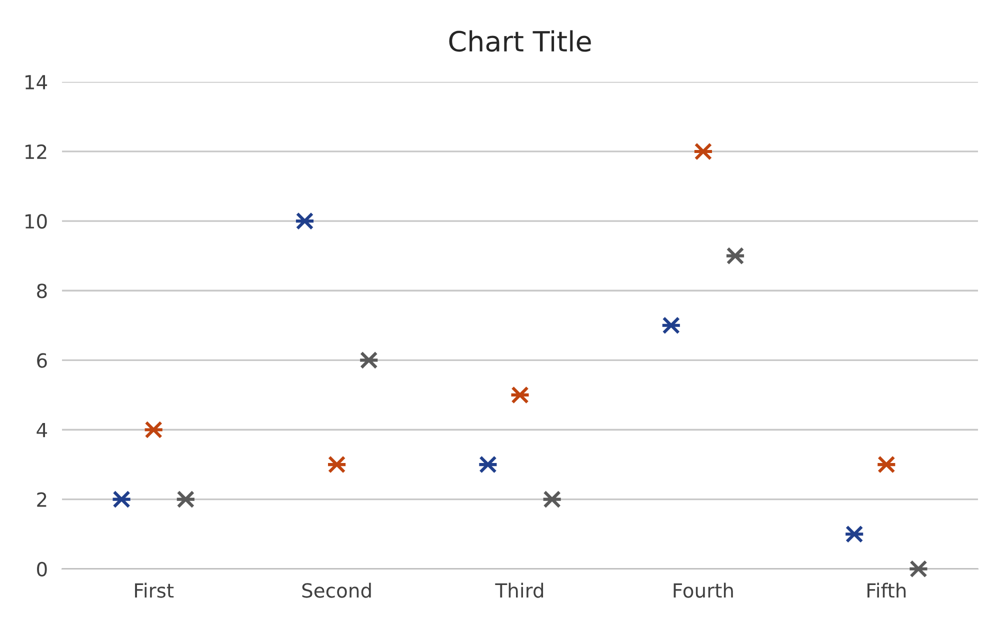 The height and width of the screenshot is (630, 1000). What do you see at coordinates (336, 590) in the screenshot?
I see `x-tick-label: Second` at bounding box center [336, 590].